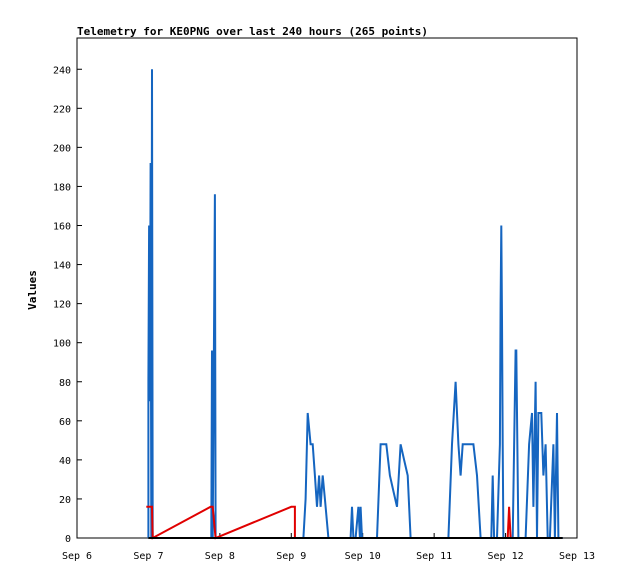 This screenshot has height=579, width=618. I want to click on y-tick-label: 240, so click(62, 70).